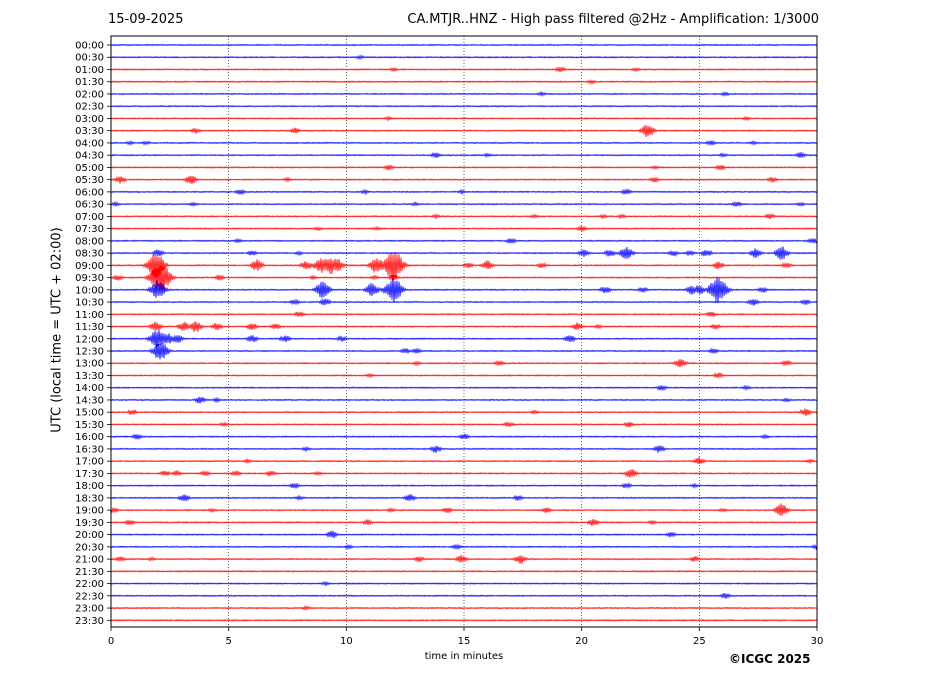 The width and height of the screenshot is (927, 696). Describe the element at coordinates (89, 119) in the screenshot. I see `y-tick-label: 03:00` at that location.